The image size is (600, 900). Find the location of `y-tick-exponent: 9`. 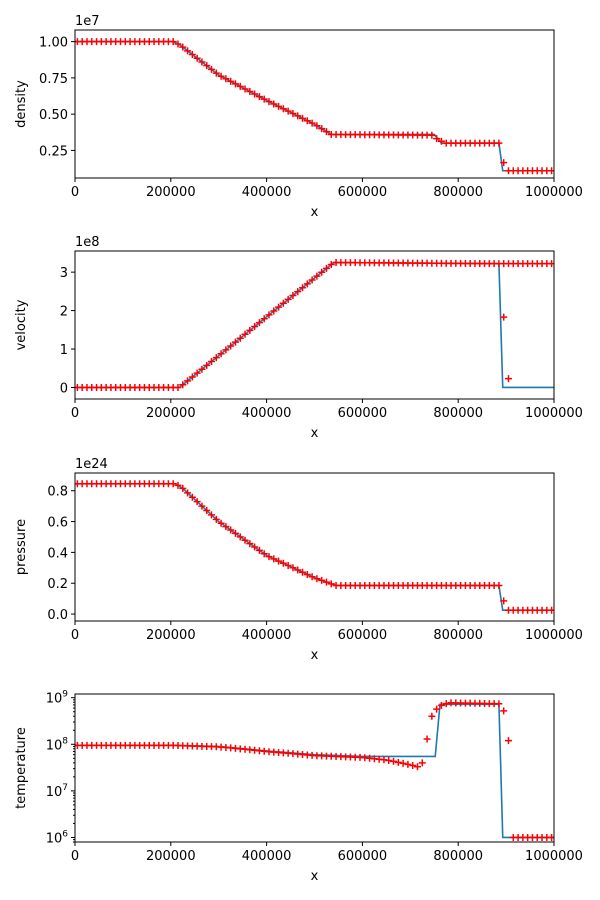

y-tick-exponent: 9 is located at coordinates (65, 695).